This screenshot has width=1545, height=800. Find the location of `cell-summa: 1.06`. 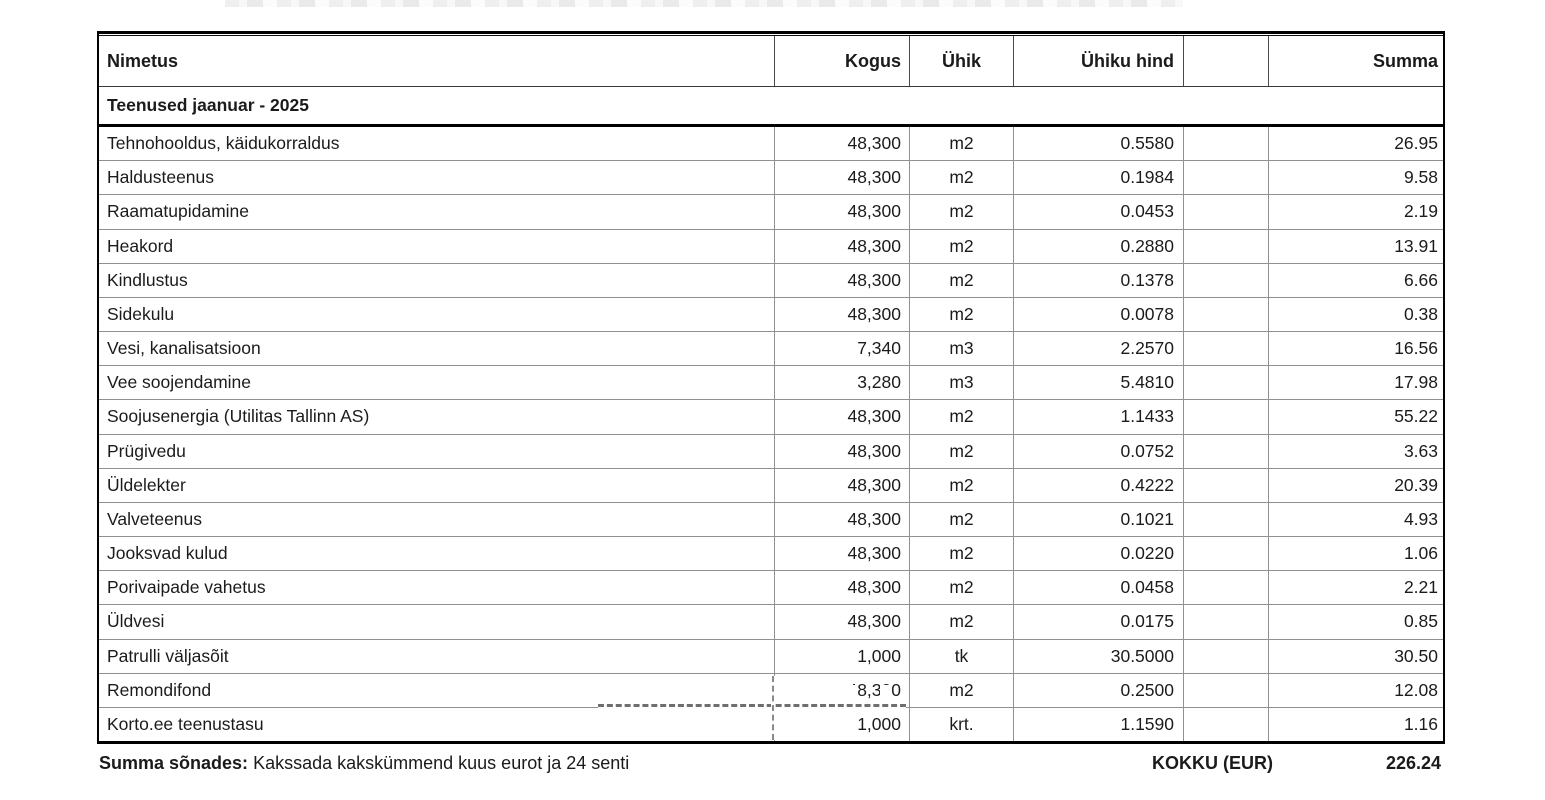

cell-summa: 1.06 is located at coordinates (1420, 553).